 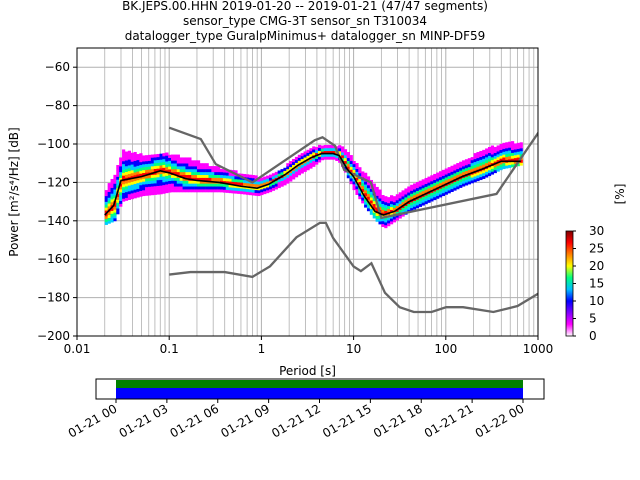 What do you see at coordinates (445, 349) in the screenshot?
I see `x-tick-label: 100` at bounding box center [445, 349].